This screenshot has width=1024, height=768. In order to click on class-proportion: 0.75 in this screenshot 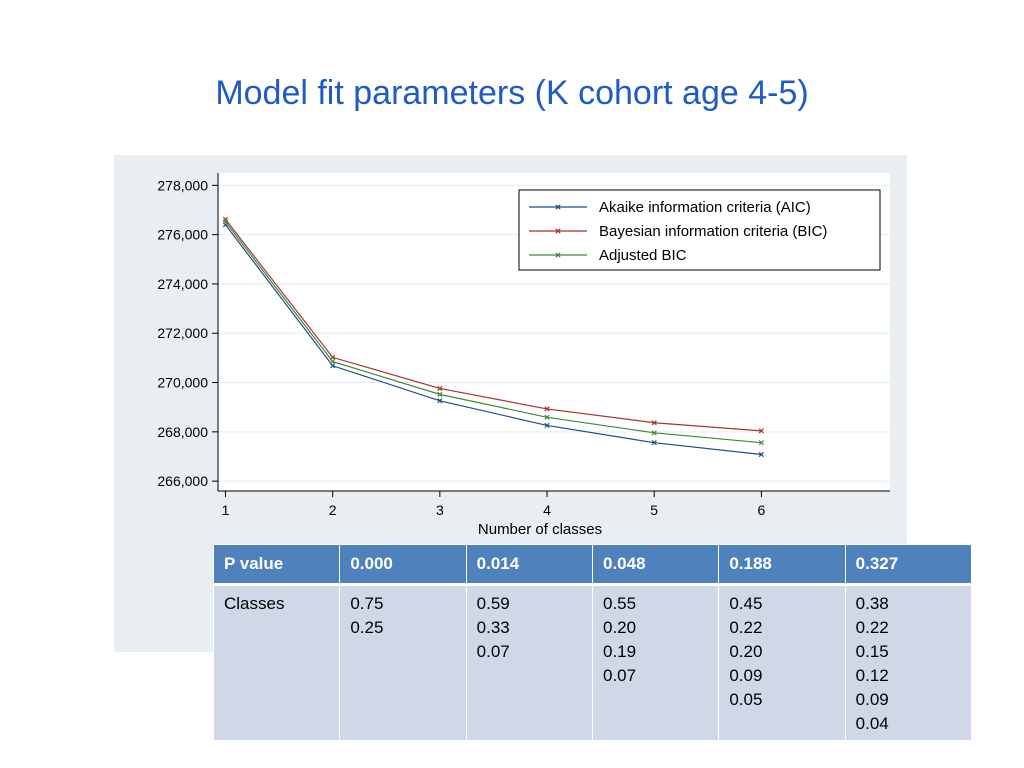, I will do `click(367, 603)`.